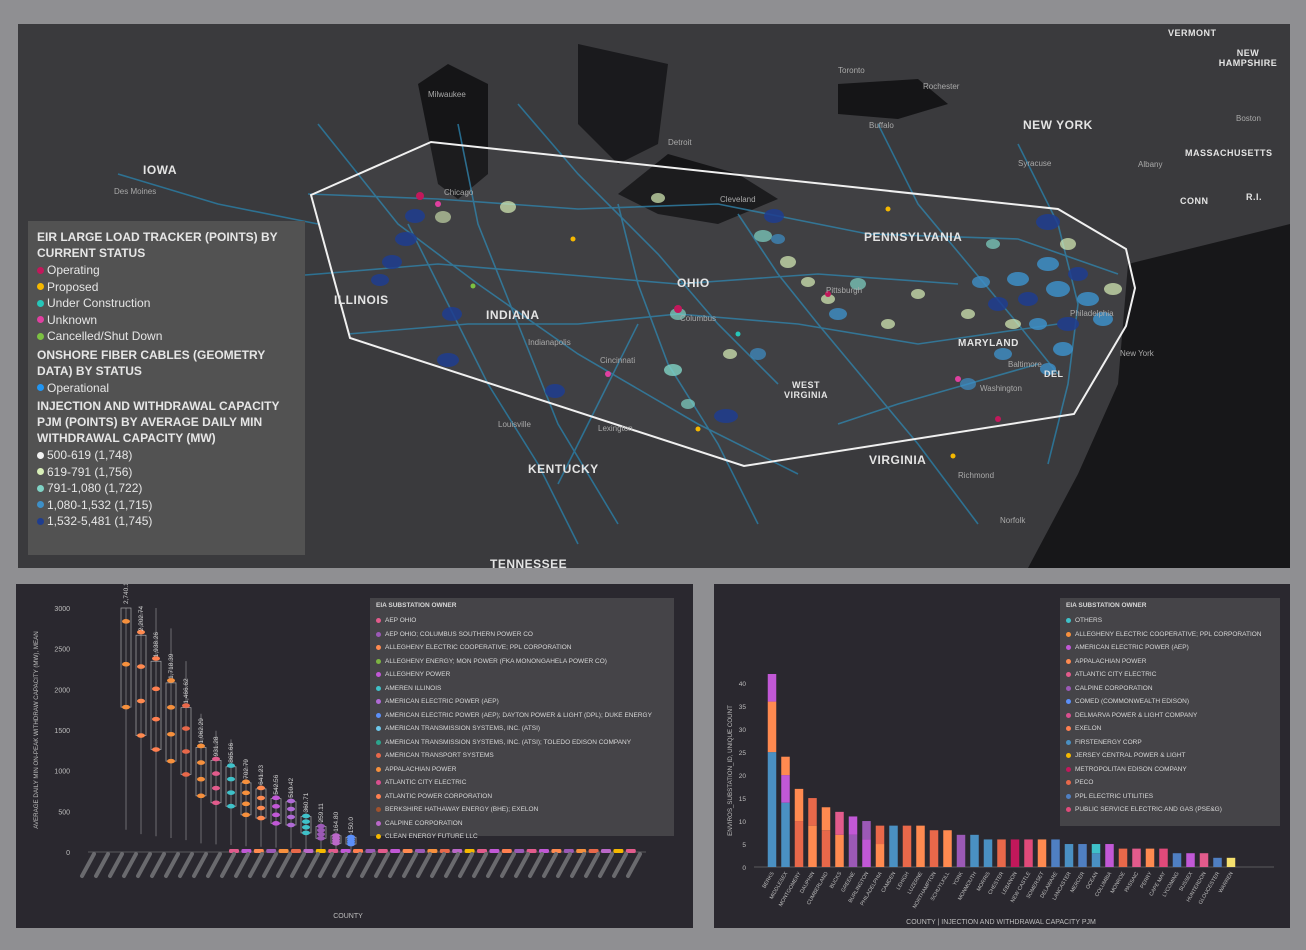 The width and height of the screenshot is (1306, 950). Describe the element at coordinates (744, 845) in the screenshot. I see `y-tick-label: 5` at that location.